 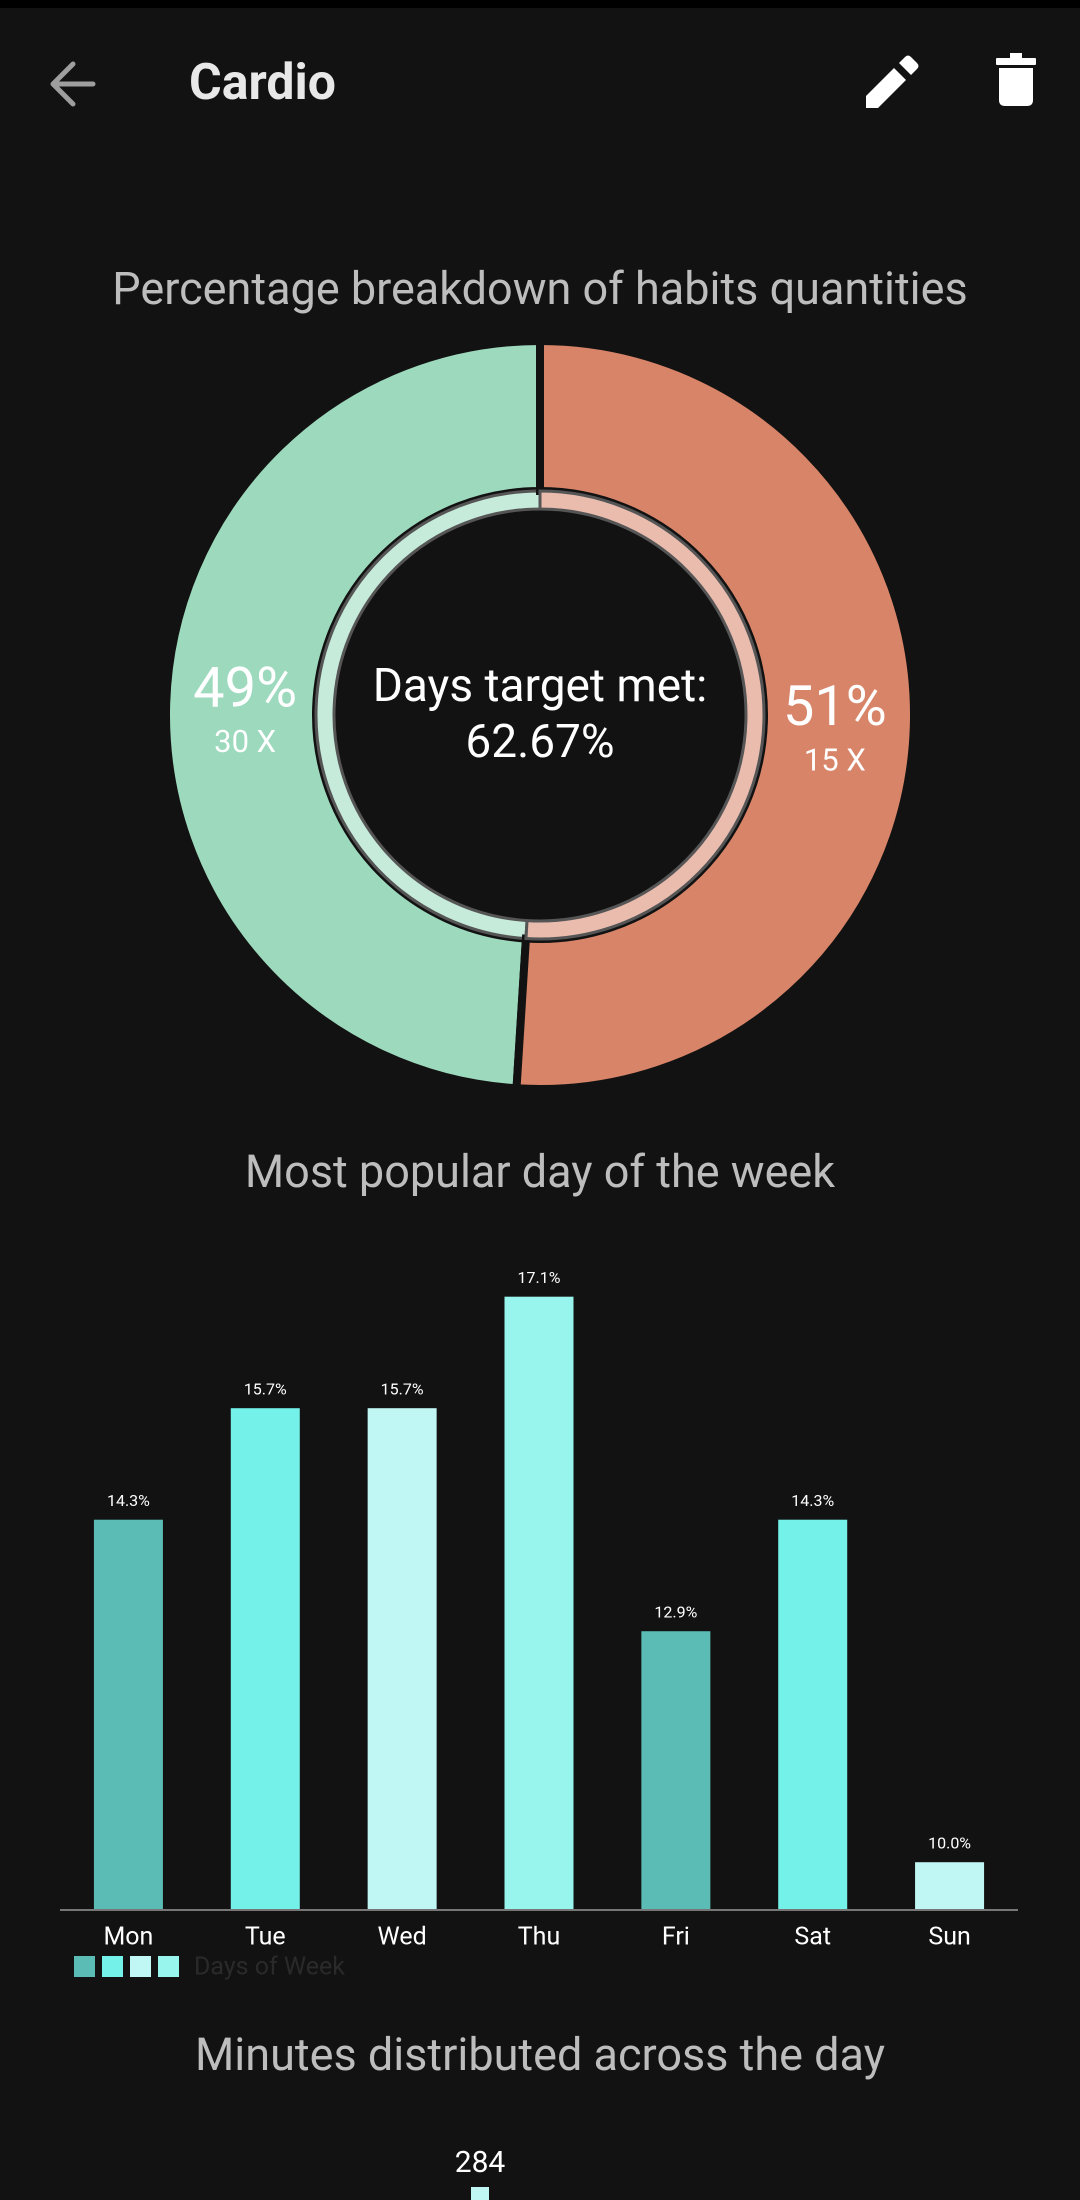 I want to click on donut-value-label: 49%, so click(x=245, y=688).